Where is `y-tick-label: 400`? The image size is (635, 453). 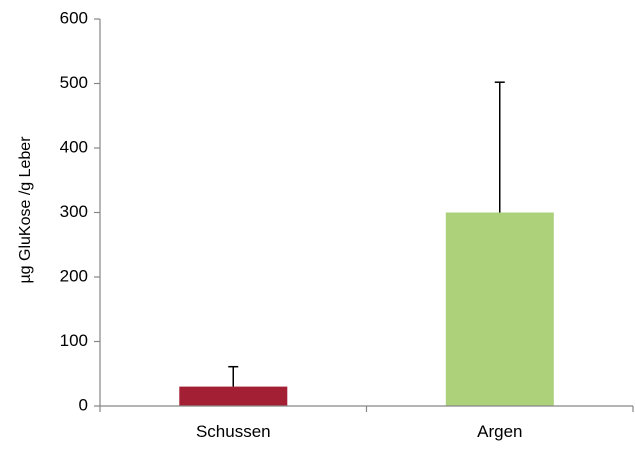
y-tick-label: 400 is located at coordinates (74, 146).